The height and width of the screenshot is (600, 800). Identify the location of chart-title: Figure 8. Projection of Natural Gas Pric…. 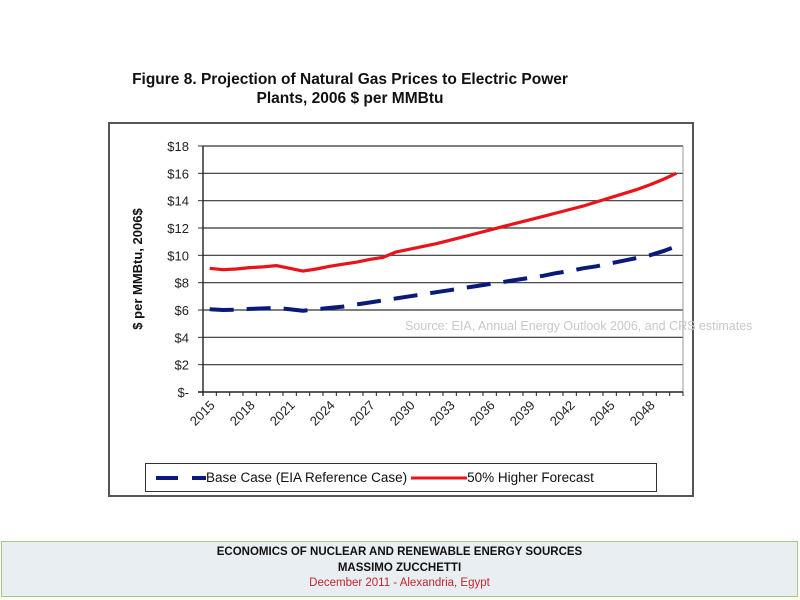
(350, 89).